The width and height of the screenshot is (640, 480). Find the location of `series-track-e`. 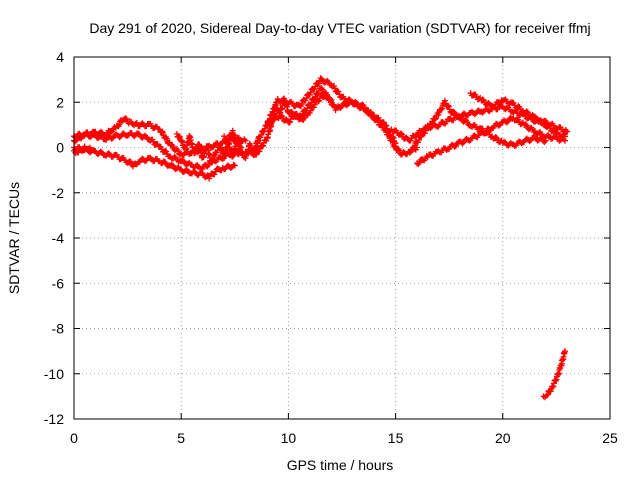

series-track-e is located at coordinates (209, 148).